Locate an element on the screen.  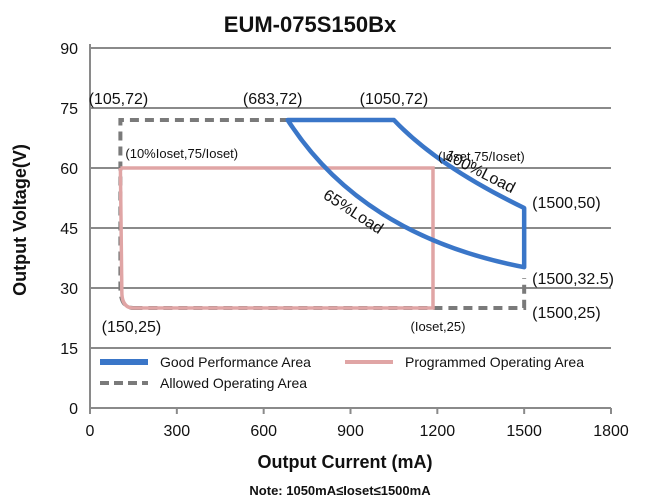
annotation-label: (1500,25) is located at coordinates (566, 313).